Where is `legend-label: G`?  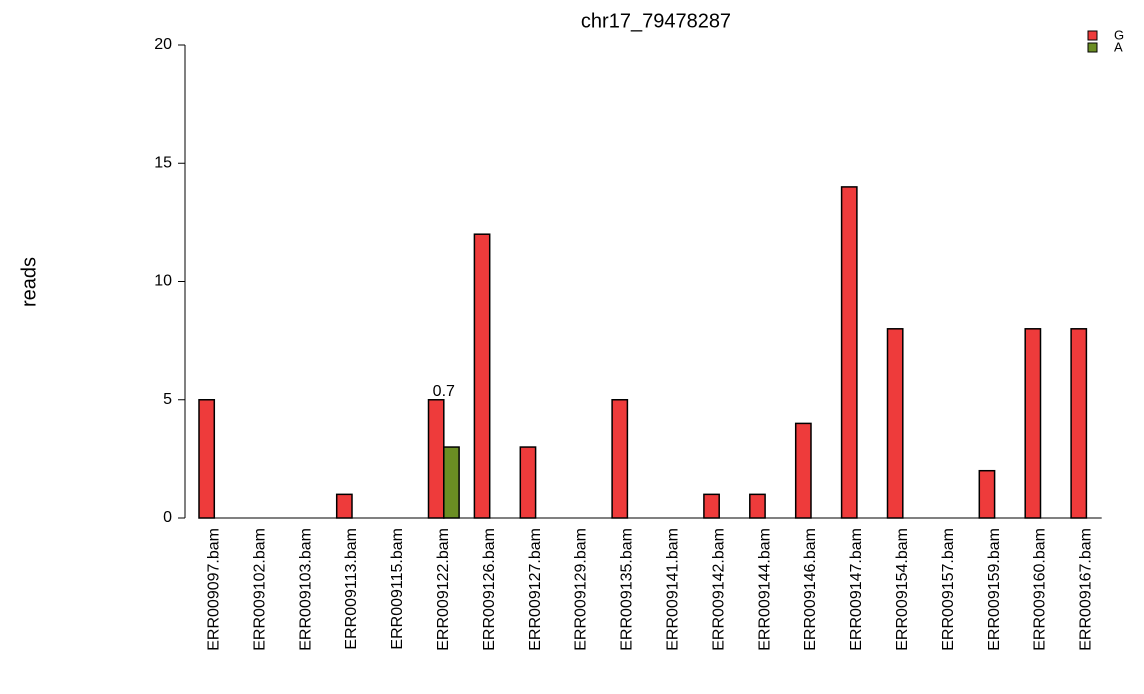
legend-label: G is located at coordinates (1119, 34).